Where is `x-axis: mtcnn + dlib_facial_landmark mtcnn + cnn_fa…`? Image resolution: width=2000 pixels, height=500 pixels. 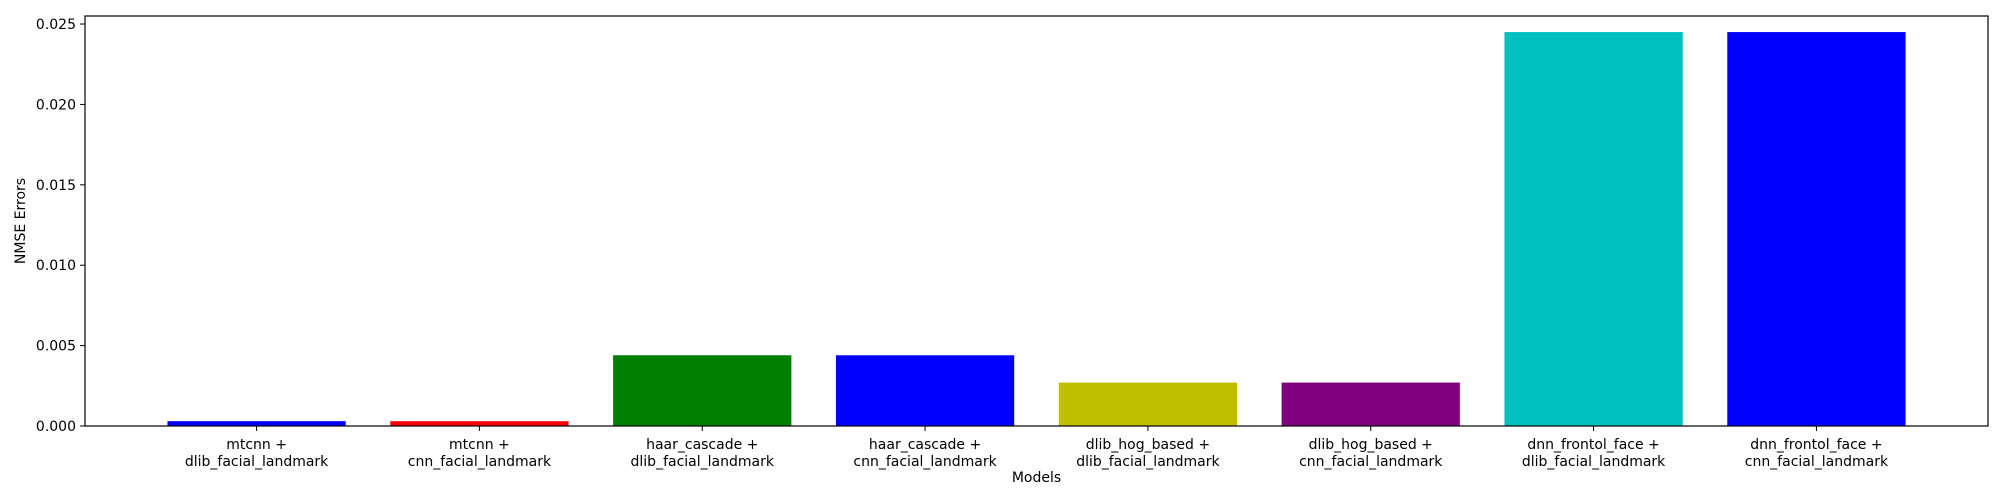 x-axis: mtcnn + dlib_facial_landmark mtcnn + cnn_fa… is located at coordinates (1037, 448).